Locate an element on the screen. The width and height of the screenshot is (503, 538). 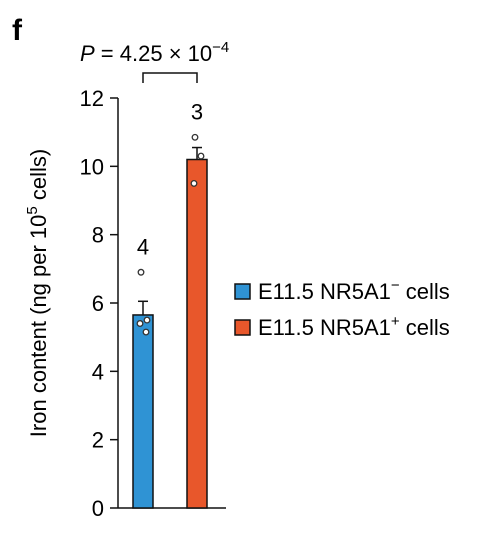
sample-size-label: 3 is located at coordinates (197, 111).